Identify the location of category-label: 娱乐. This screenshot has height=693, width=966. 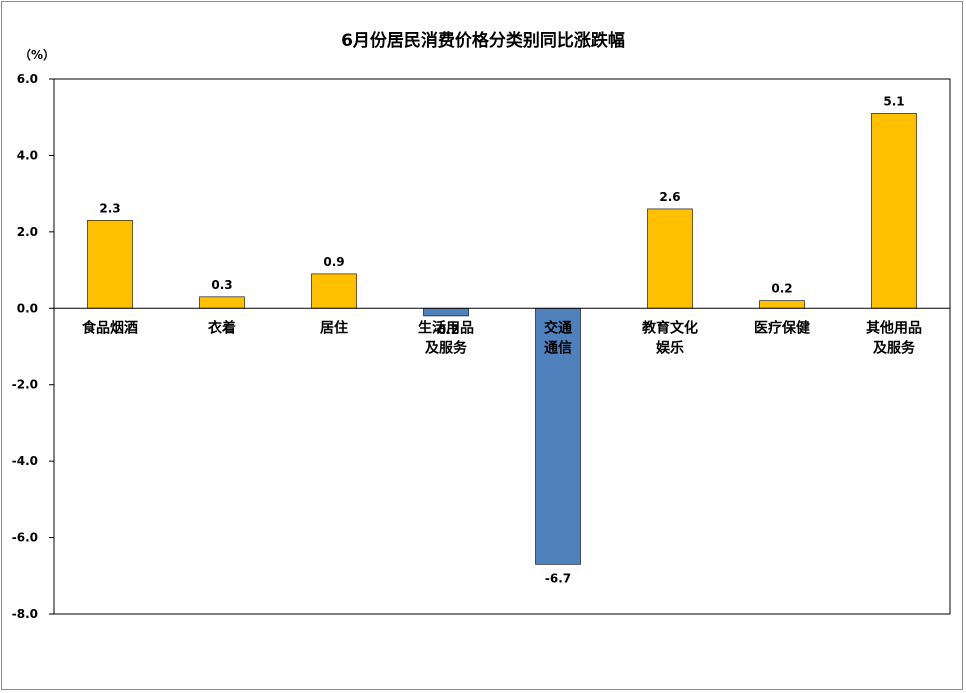
(670, 347).